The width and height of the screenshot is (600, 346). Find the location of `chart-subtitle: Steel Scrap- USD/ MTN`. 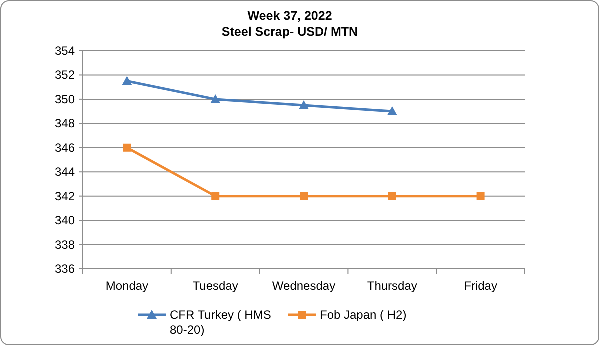

chart-subtitle: Steel Scrap- USD/ MTN is located at coordinates (290, 32).